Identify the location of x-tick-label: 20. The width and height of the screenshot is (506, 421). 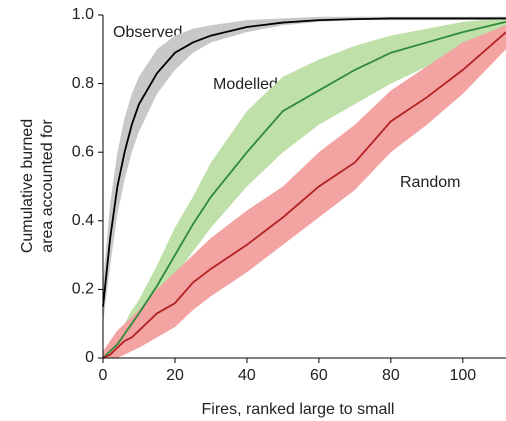
(175, 375).